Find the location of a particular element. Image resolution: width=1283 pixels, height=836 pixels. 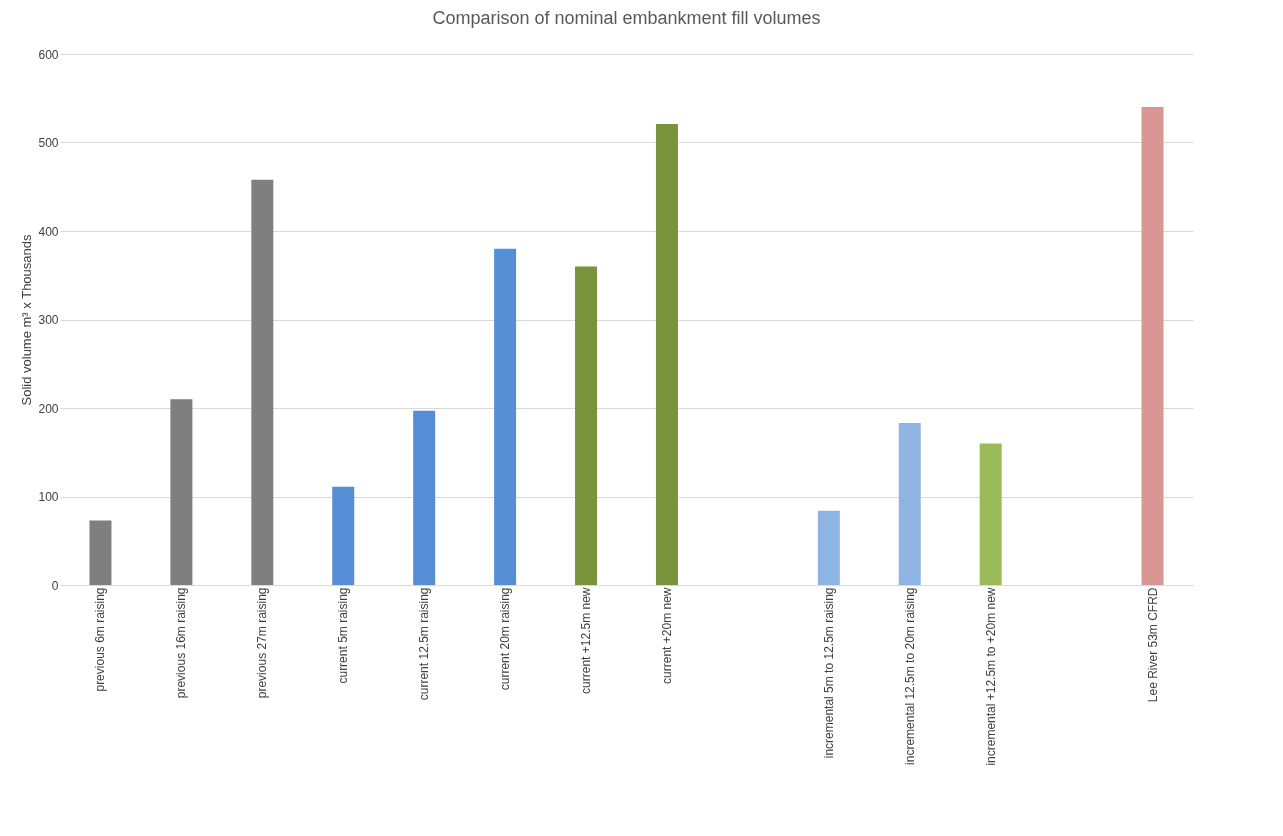

x-tick-label: previous 27m raising is located at coordinates (262, 643).